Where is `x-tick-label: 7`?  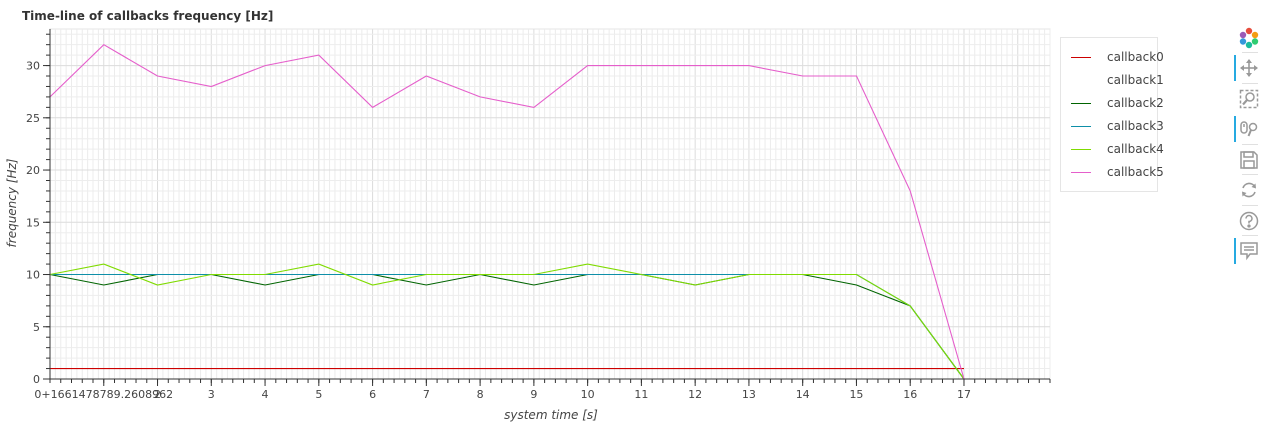 x-tick-label: 7 is located at coordinates (426, 394).